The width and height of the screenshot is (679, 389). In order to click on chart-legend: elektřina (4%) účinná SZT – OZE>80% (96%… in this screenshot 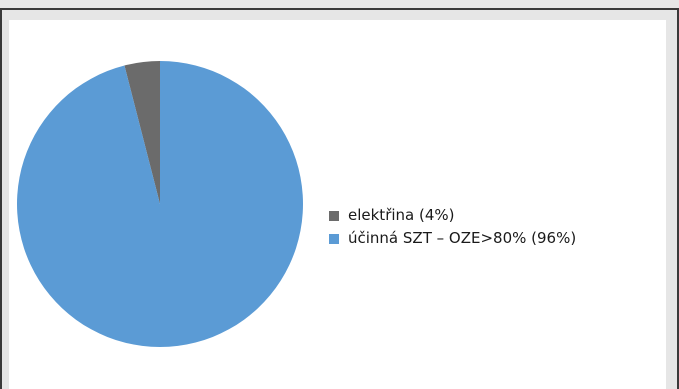, I will do `click(452, 227)`.